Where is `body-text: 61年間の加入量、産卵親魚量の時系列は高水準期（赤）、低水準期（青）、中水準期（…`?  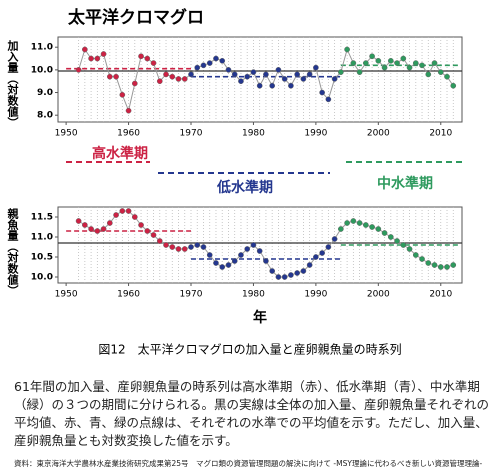 body-text: 61年間の加入量、産卵親魚量の時系列は高水準期（赤）、低水準期（青）、中水準期（… is located at coordinates (252, 413).